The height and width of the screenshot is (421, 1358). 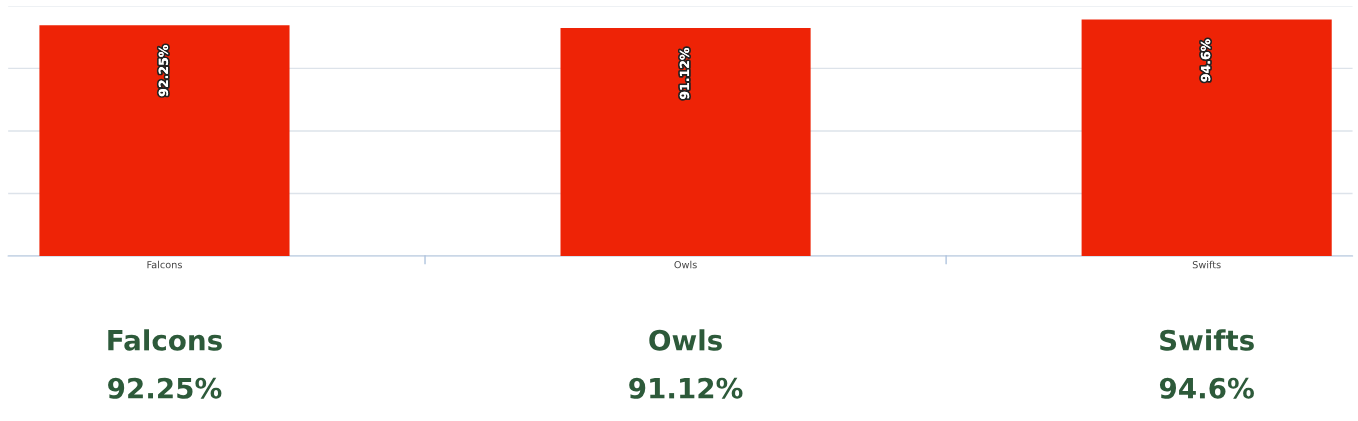 What do you see at coordinates (163, 71) in the screenshot?
I see `data-label: 92.25%` at bounding box center [163, 71].